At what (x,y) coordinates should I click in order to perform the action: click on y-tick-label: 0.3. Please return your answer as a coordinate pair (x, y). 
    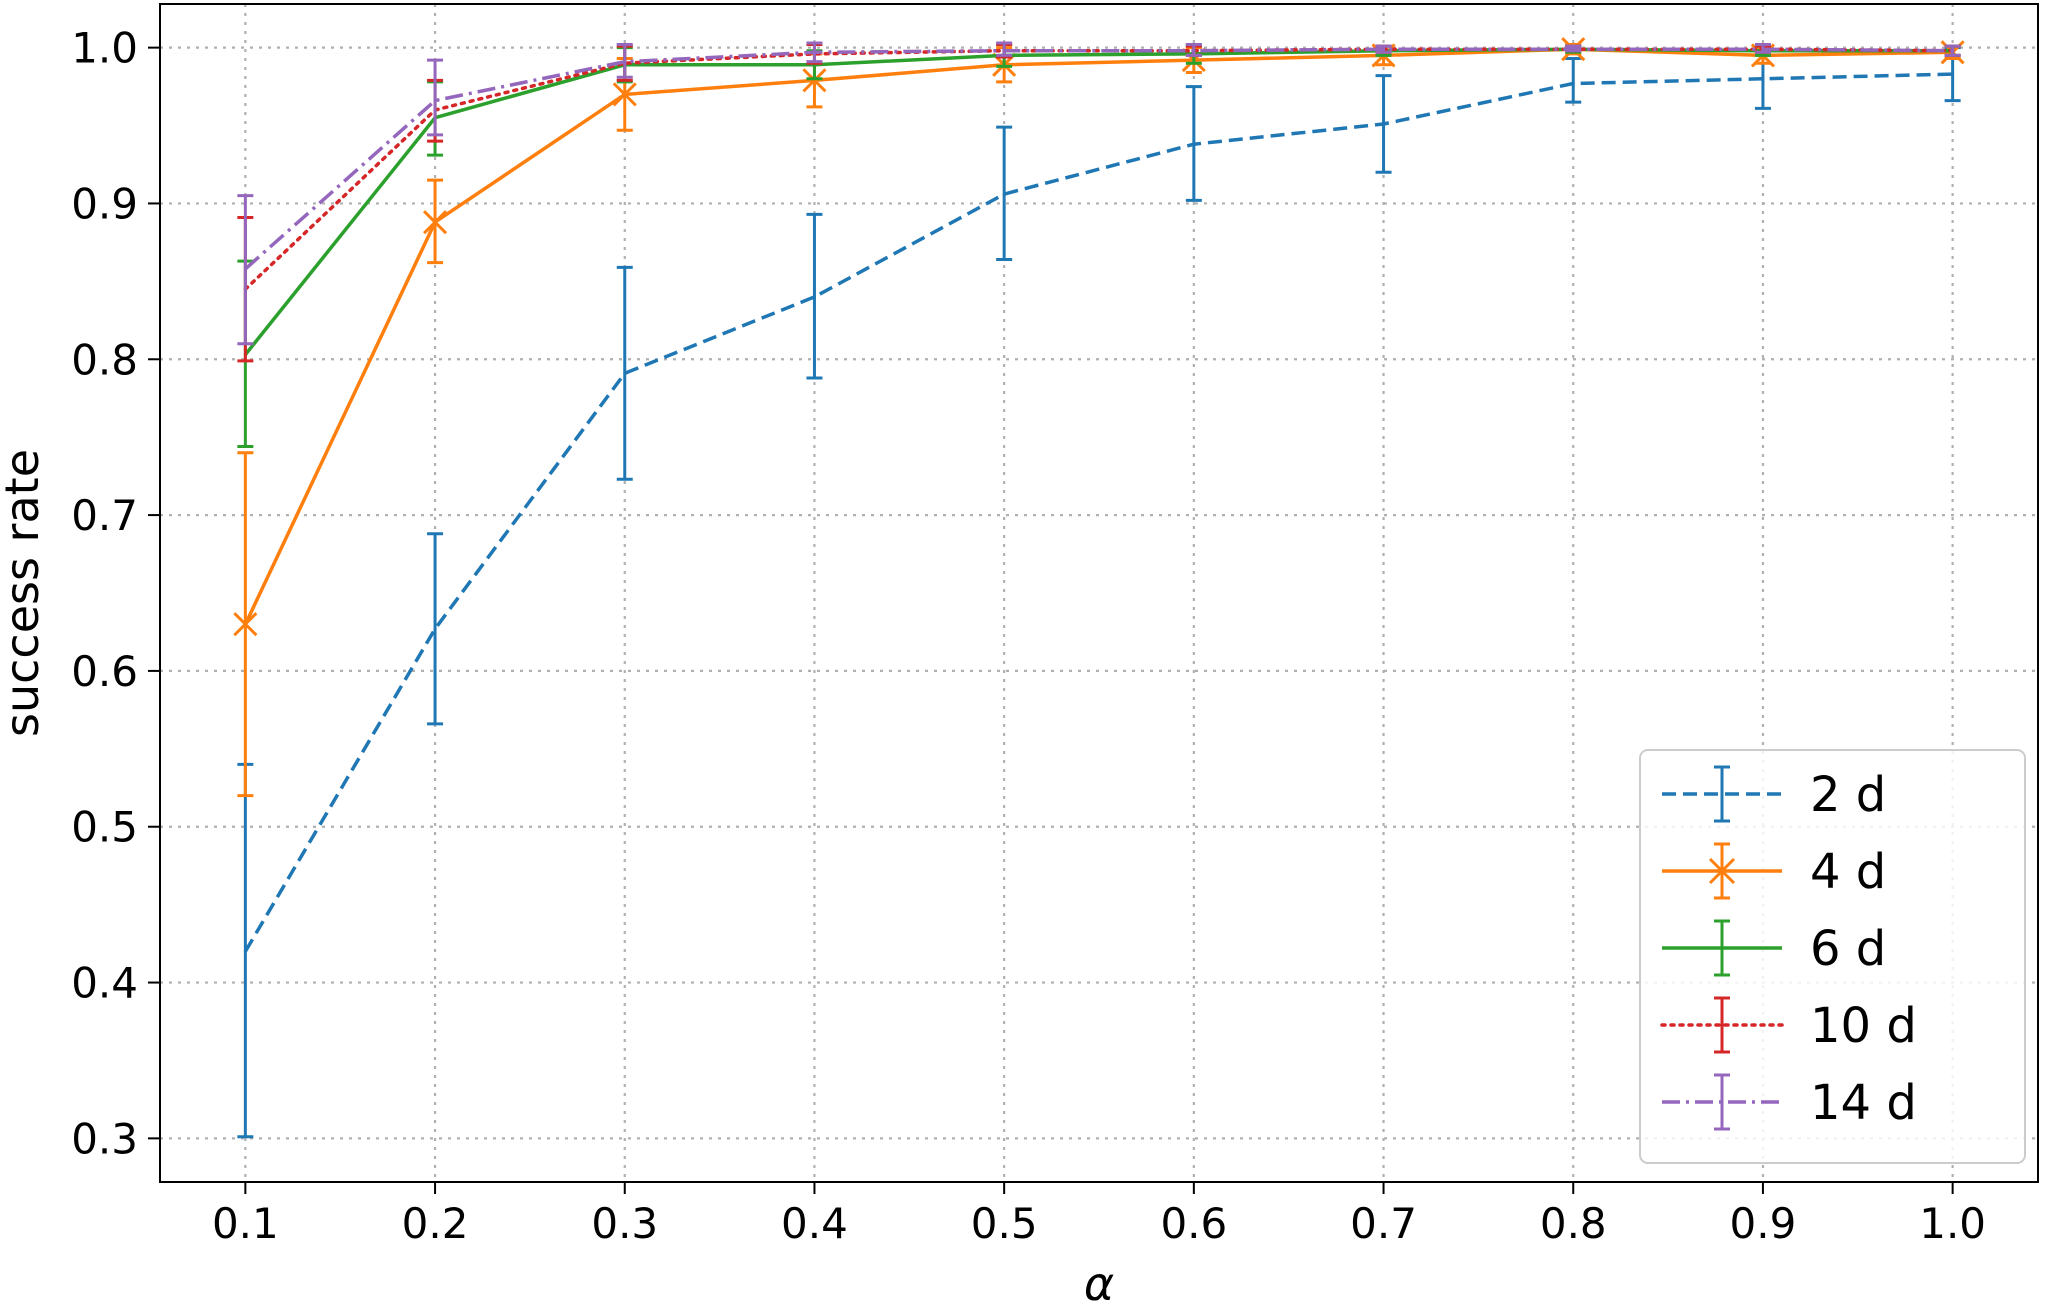
    Looking at the image, I should click on (104, 1138).